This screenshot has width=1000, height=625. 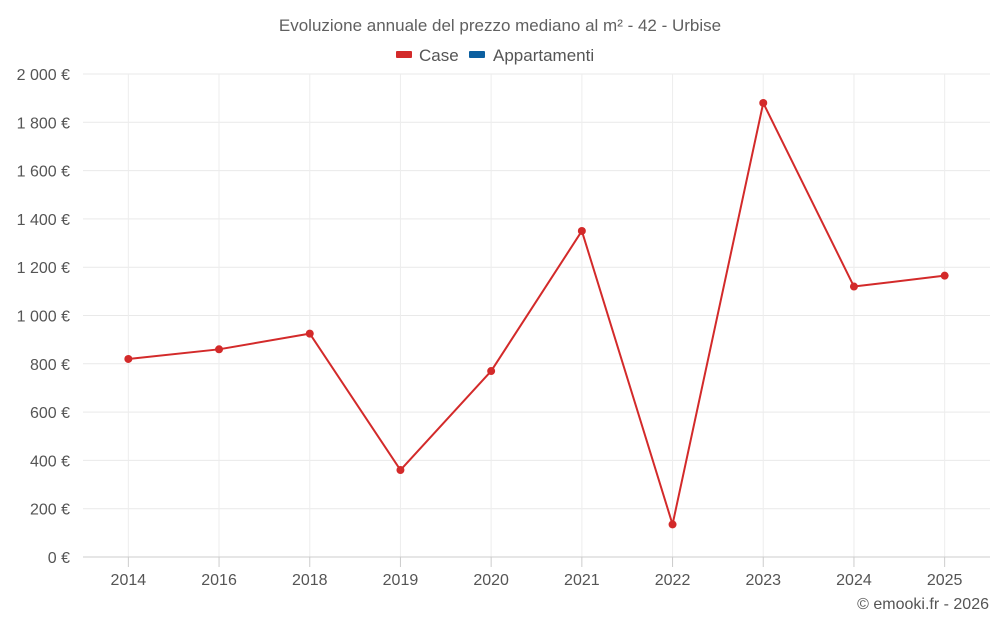 What do you see at coordinates (763, 580) in the screenshot?
I see `x-tick-label: 2023` at bounding box center [763, 580].